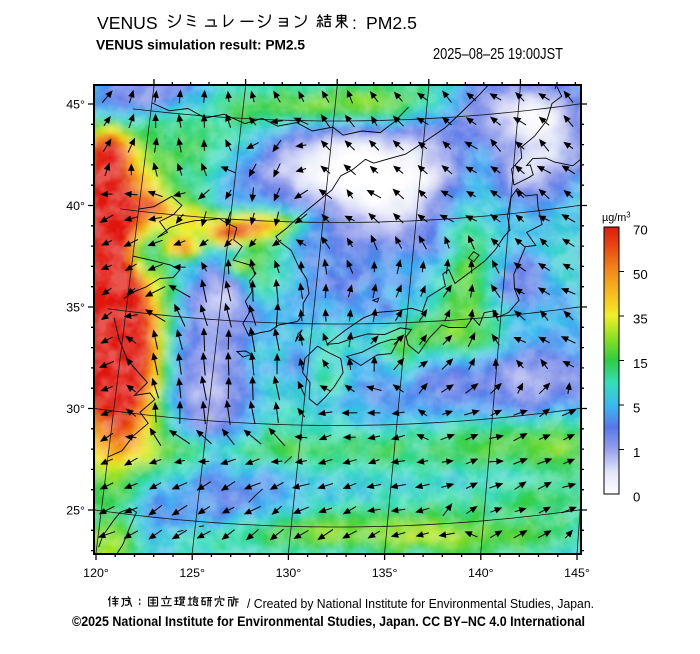 This screenshot has height=654, width=700. I want to click on svg-text: 140°, so click(481, 573).